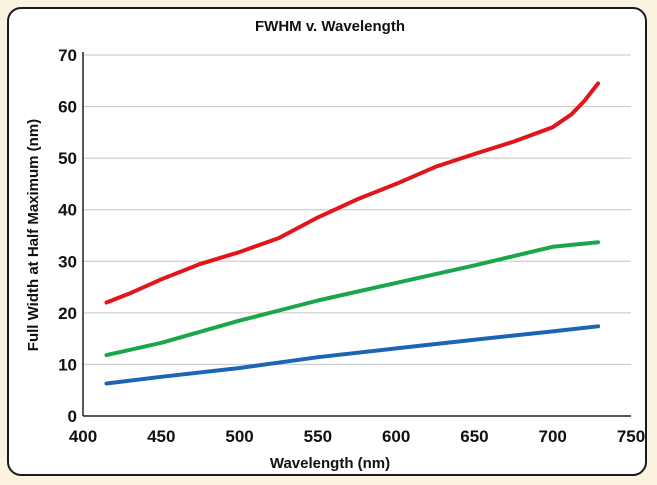 This screenshot has height=485, width=657. Describe the element at coordinates (396, 436) in the screenshot. I see `x-tick-label: 600` at that location.